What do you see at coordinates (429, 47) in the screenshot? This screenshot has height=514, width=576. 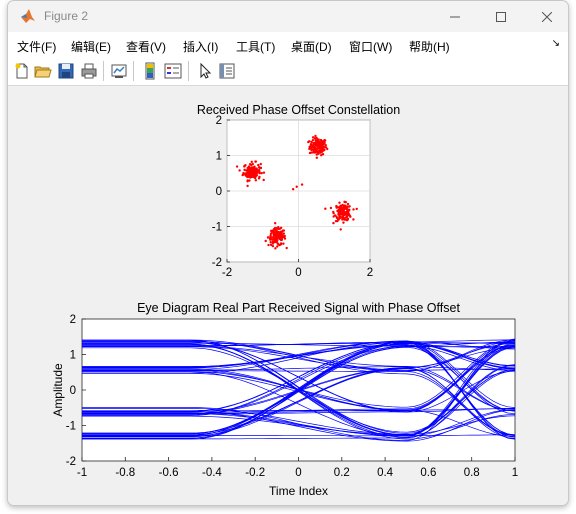 I see `menu-help: 帮助(H)` at bounding box center [429, 47].